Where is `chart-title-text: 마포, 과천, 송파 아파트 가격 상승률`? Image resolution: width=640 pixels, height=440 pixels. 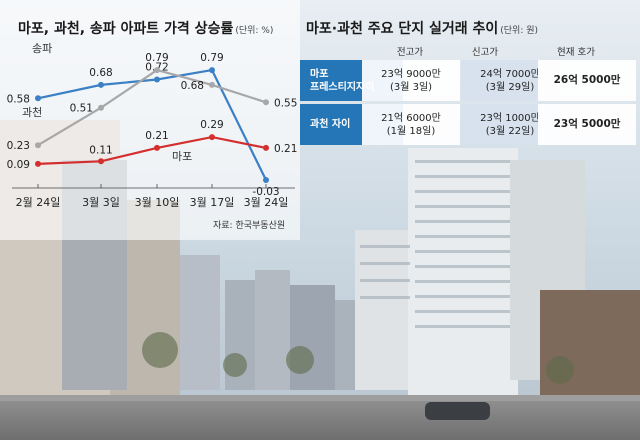
chart-title-text: 마포, 과천, 송파 아파트 가격 상승률 is located at coordinates (126, 29).